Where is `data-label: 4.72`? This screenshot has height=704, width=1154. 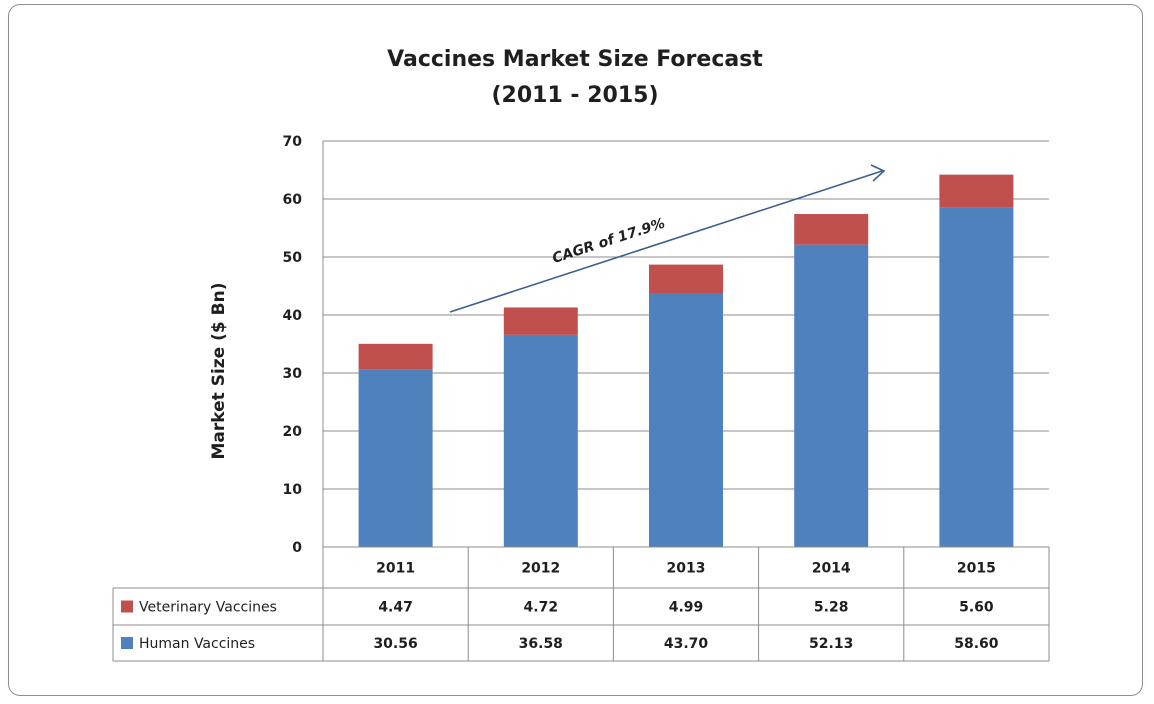
data-label: 4.72 is located at coordinates (541, 608).